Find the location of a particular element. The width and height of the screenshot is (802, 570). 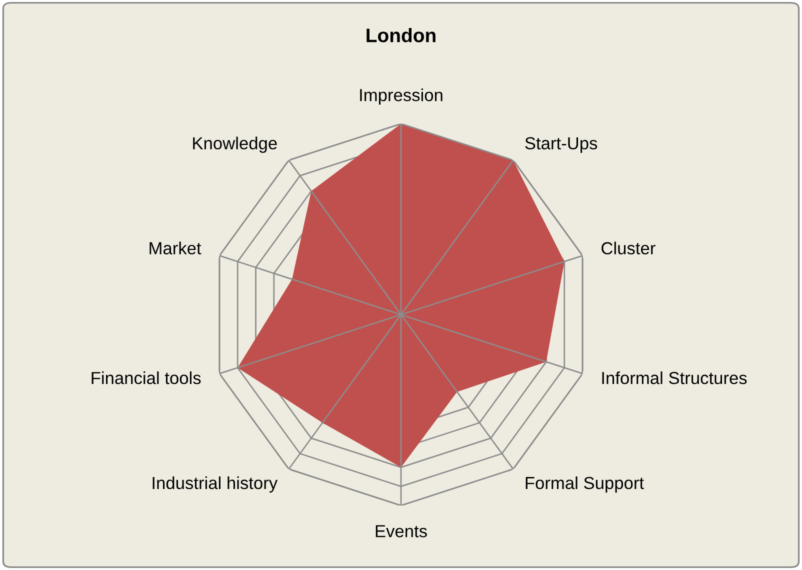

spoke-label: Knowledge is located at coordinates (235, 144).